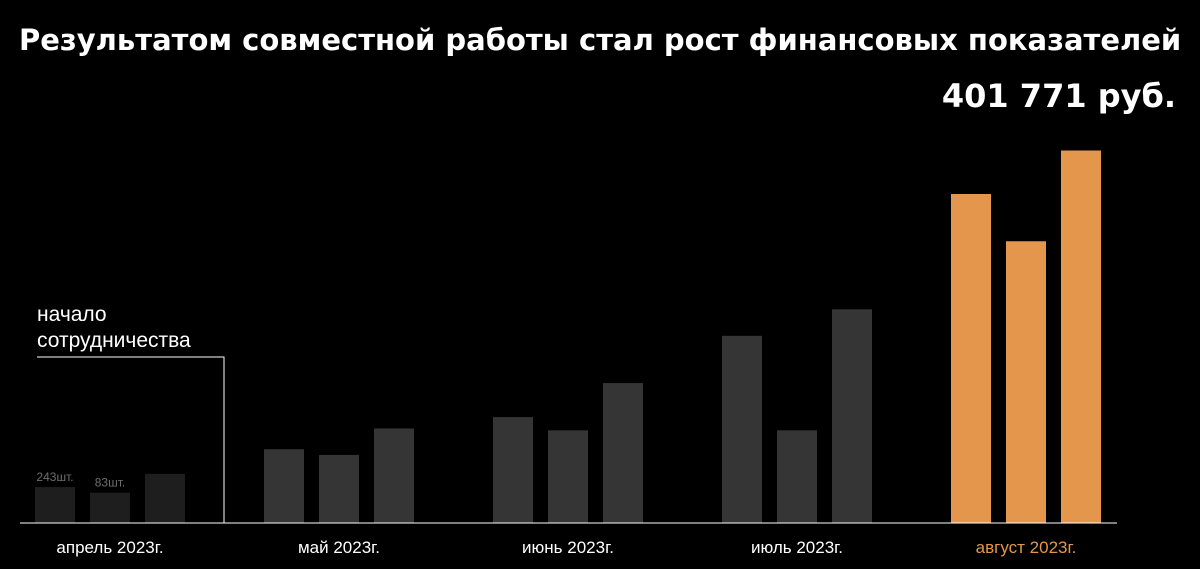 The height and width of the screenshot is (569, 1200). I want to click on category-label-3: июль 2023г., so click(797, 547).